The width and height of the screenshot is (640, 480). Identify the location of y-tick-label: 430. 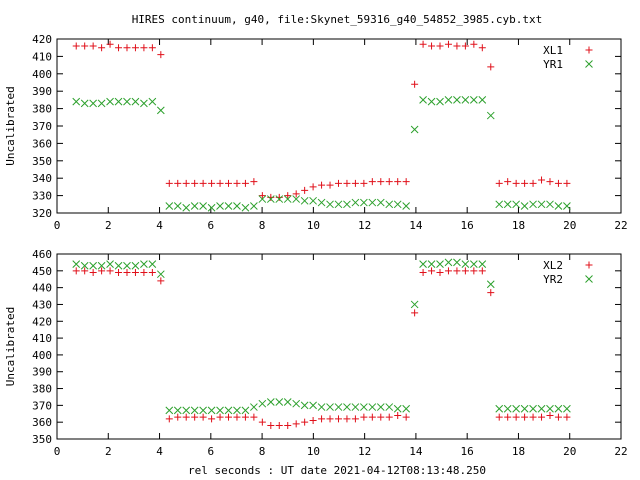
(42, 304).